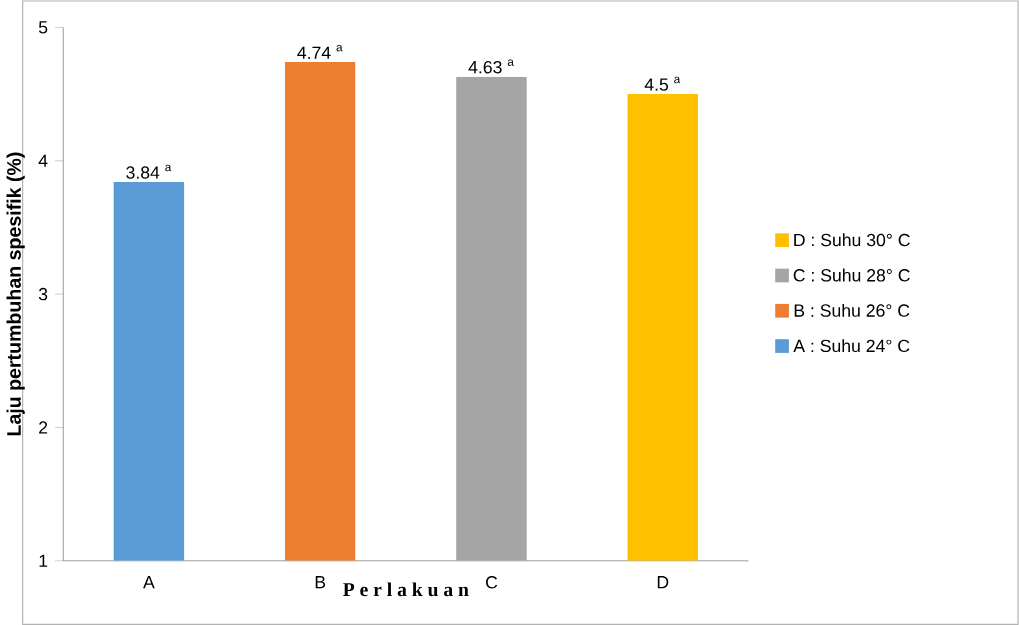 The height and width of the screenshot is (625, 1019). Describe the element at coordinates (491, 66) in the screenshot. I see `data-label: 4.63 $^{a}$` at that location.